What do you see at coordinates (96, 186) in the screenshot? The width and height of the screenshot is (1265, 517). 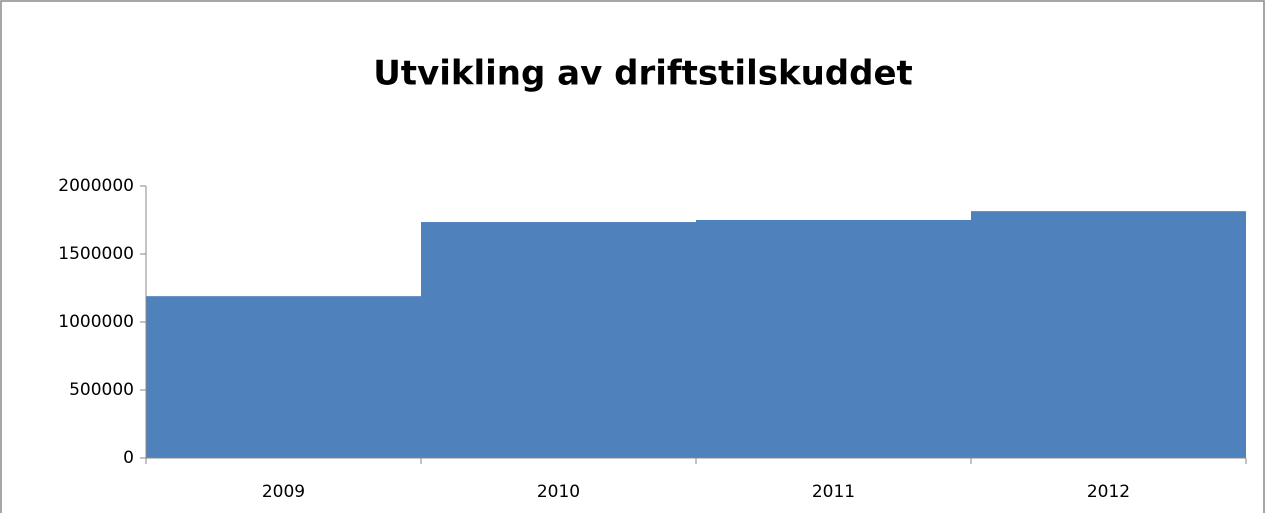 I see `y-tick-label: 2000000` at bounding box center [96, 186].